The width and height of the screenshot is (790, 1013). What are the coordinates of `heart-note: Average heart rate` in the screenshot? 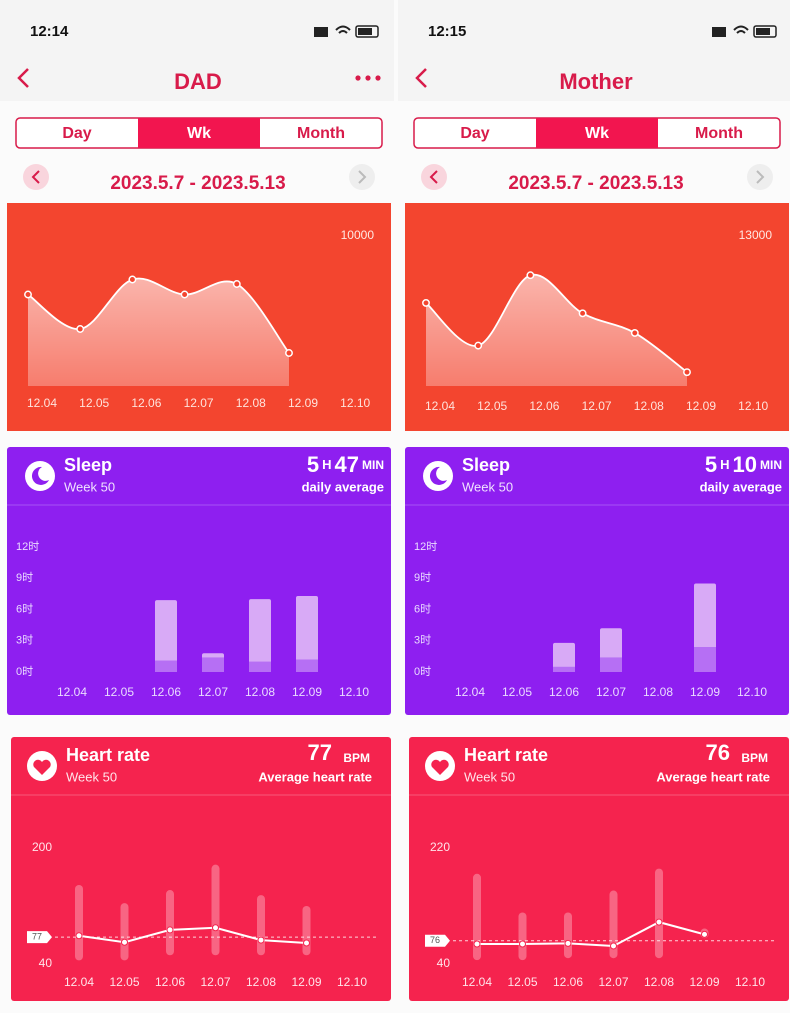 It's located at (713, 776).